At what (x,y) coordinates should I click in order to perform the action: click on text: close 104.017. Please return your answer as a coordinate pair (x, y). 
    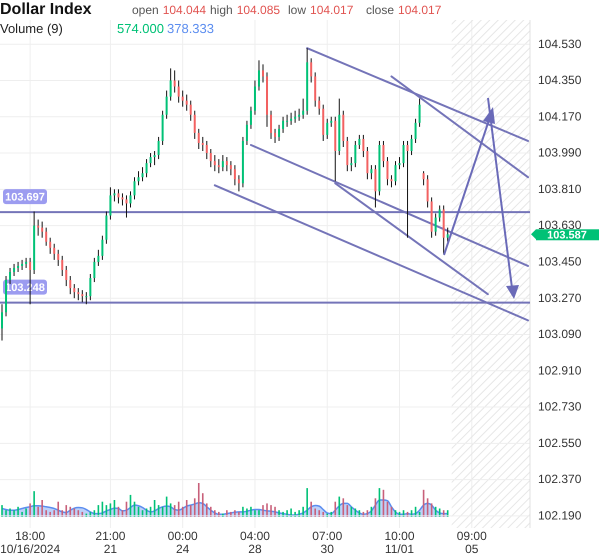
    Looking at the image, I should click on (404, 10).